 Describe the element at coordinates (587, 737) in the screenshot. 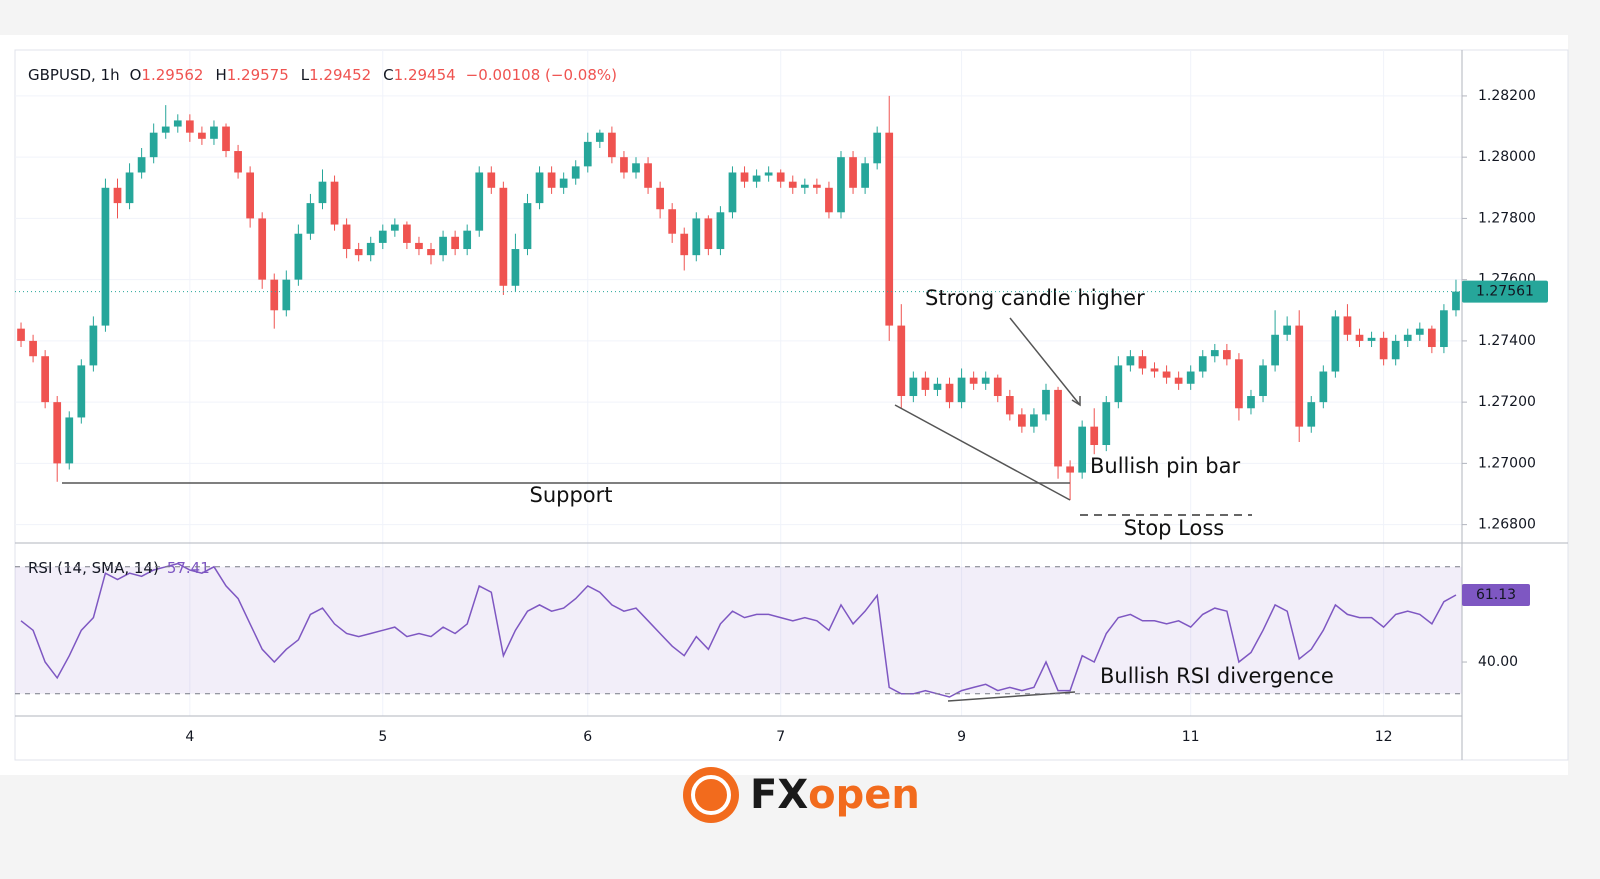

I see `x-tick-label: 6` at that location.